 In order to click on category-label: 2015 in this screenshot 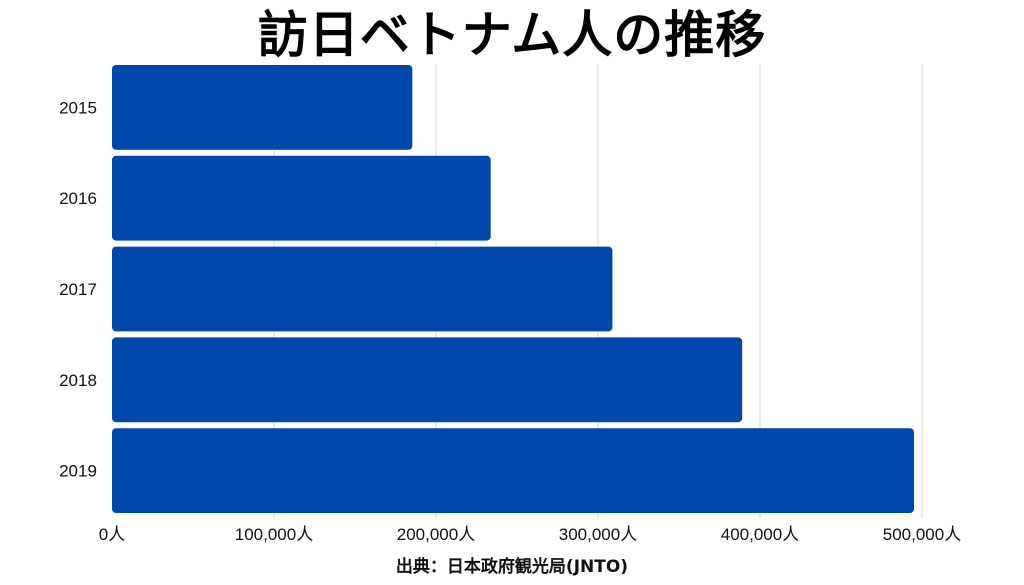, I will do `click(78, 107)`.